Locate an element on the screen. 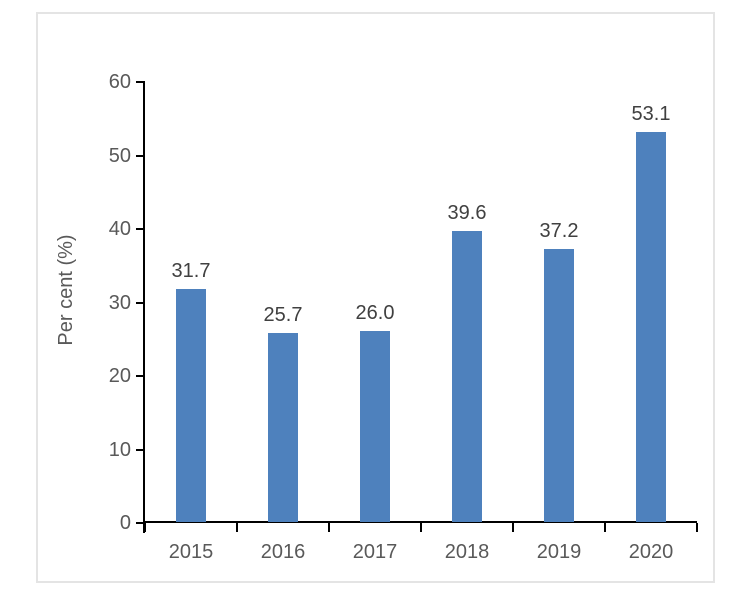  x-axis-line is located at coordinates (420, 522).